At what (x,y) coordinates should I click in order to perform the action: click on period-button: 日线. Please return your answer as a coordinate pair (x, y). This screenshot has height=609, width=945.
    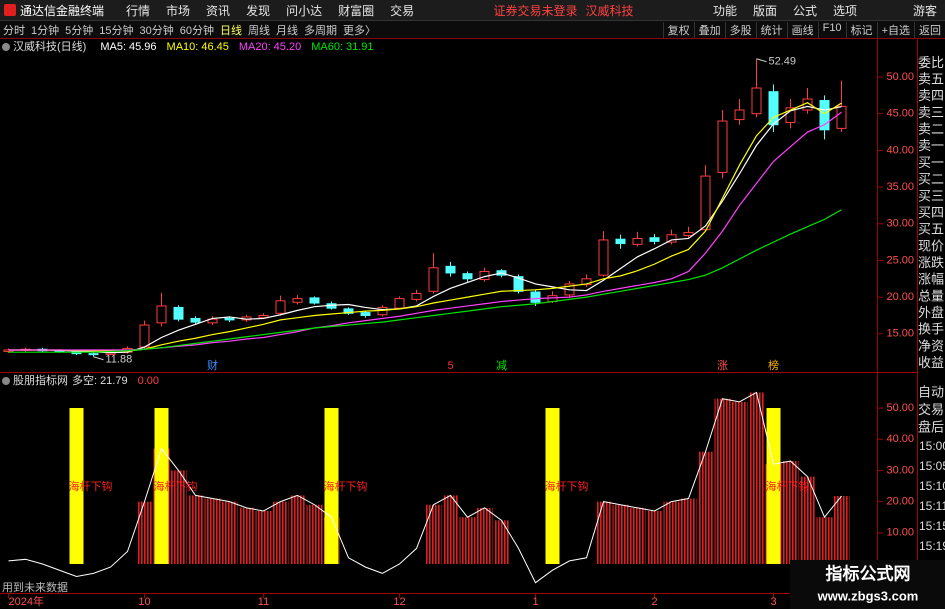
    Looking at the image, I should click on (231, 30).